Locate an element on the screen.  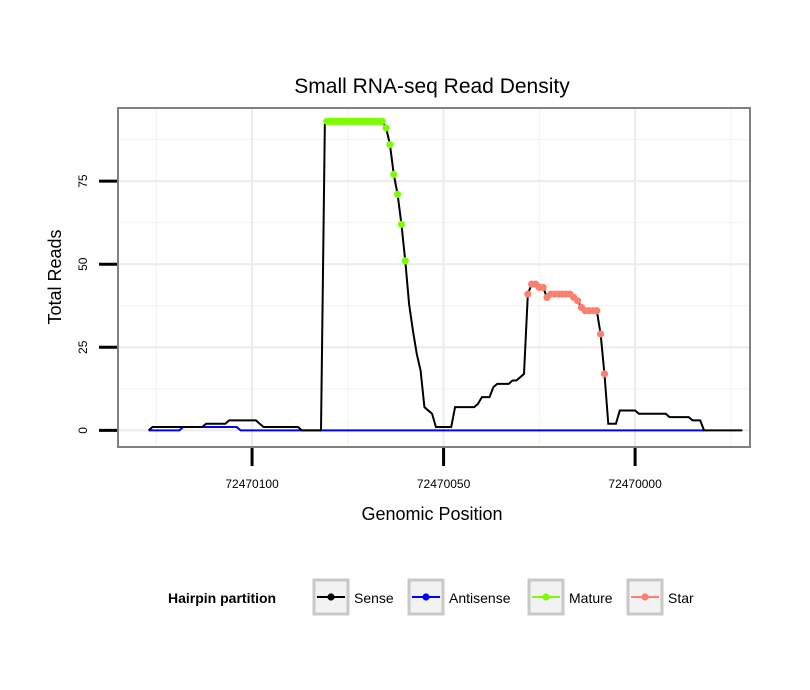
legend-label-star: Star is located at coordinates (681, 598).